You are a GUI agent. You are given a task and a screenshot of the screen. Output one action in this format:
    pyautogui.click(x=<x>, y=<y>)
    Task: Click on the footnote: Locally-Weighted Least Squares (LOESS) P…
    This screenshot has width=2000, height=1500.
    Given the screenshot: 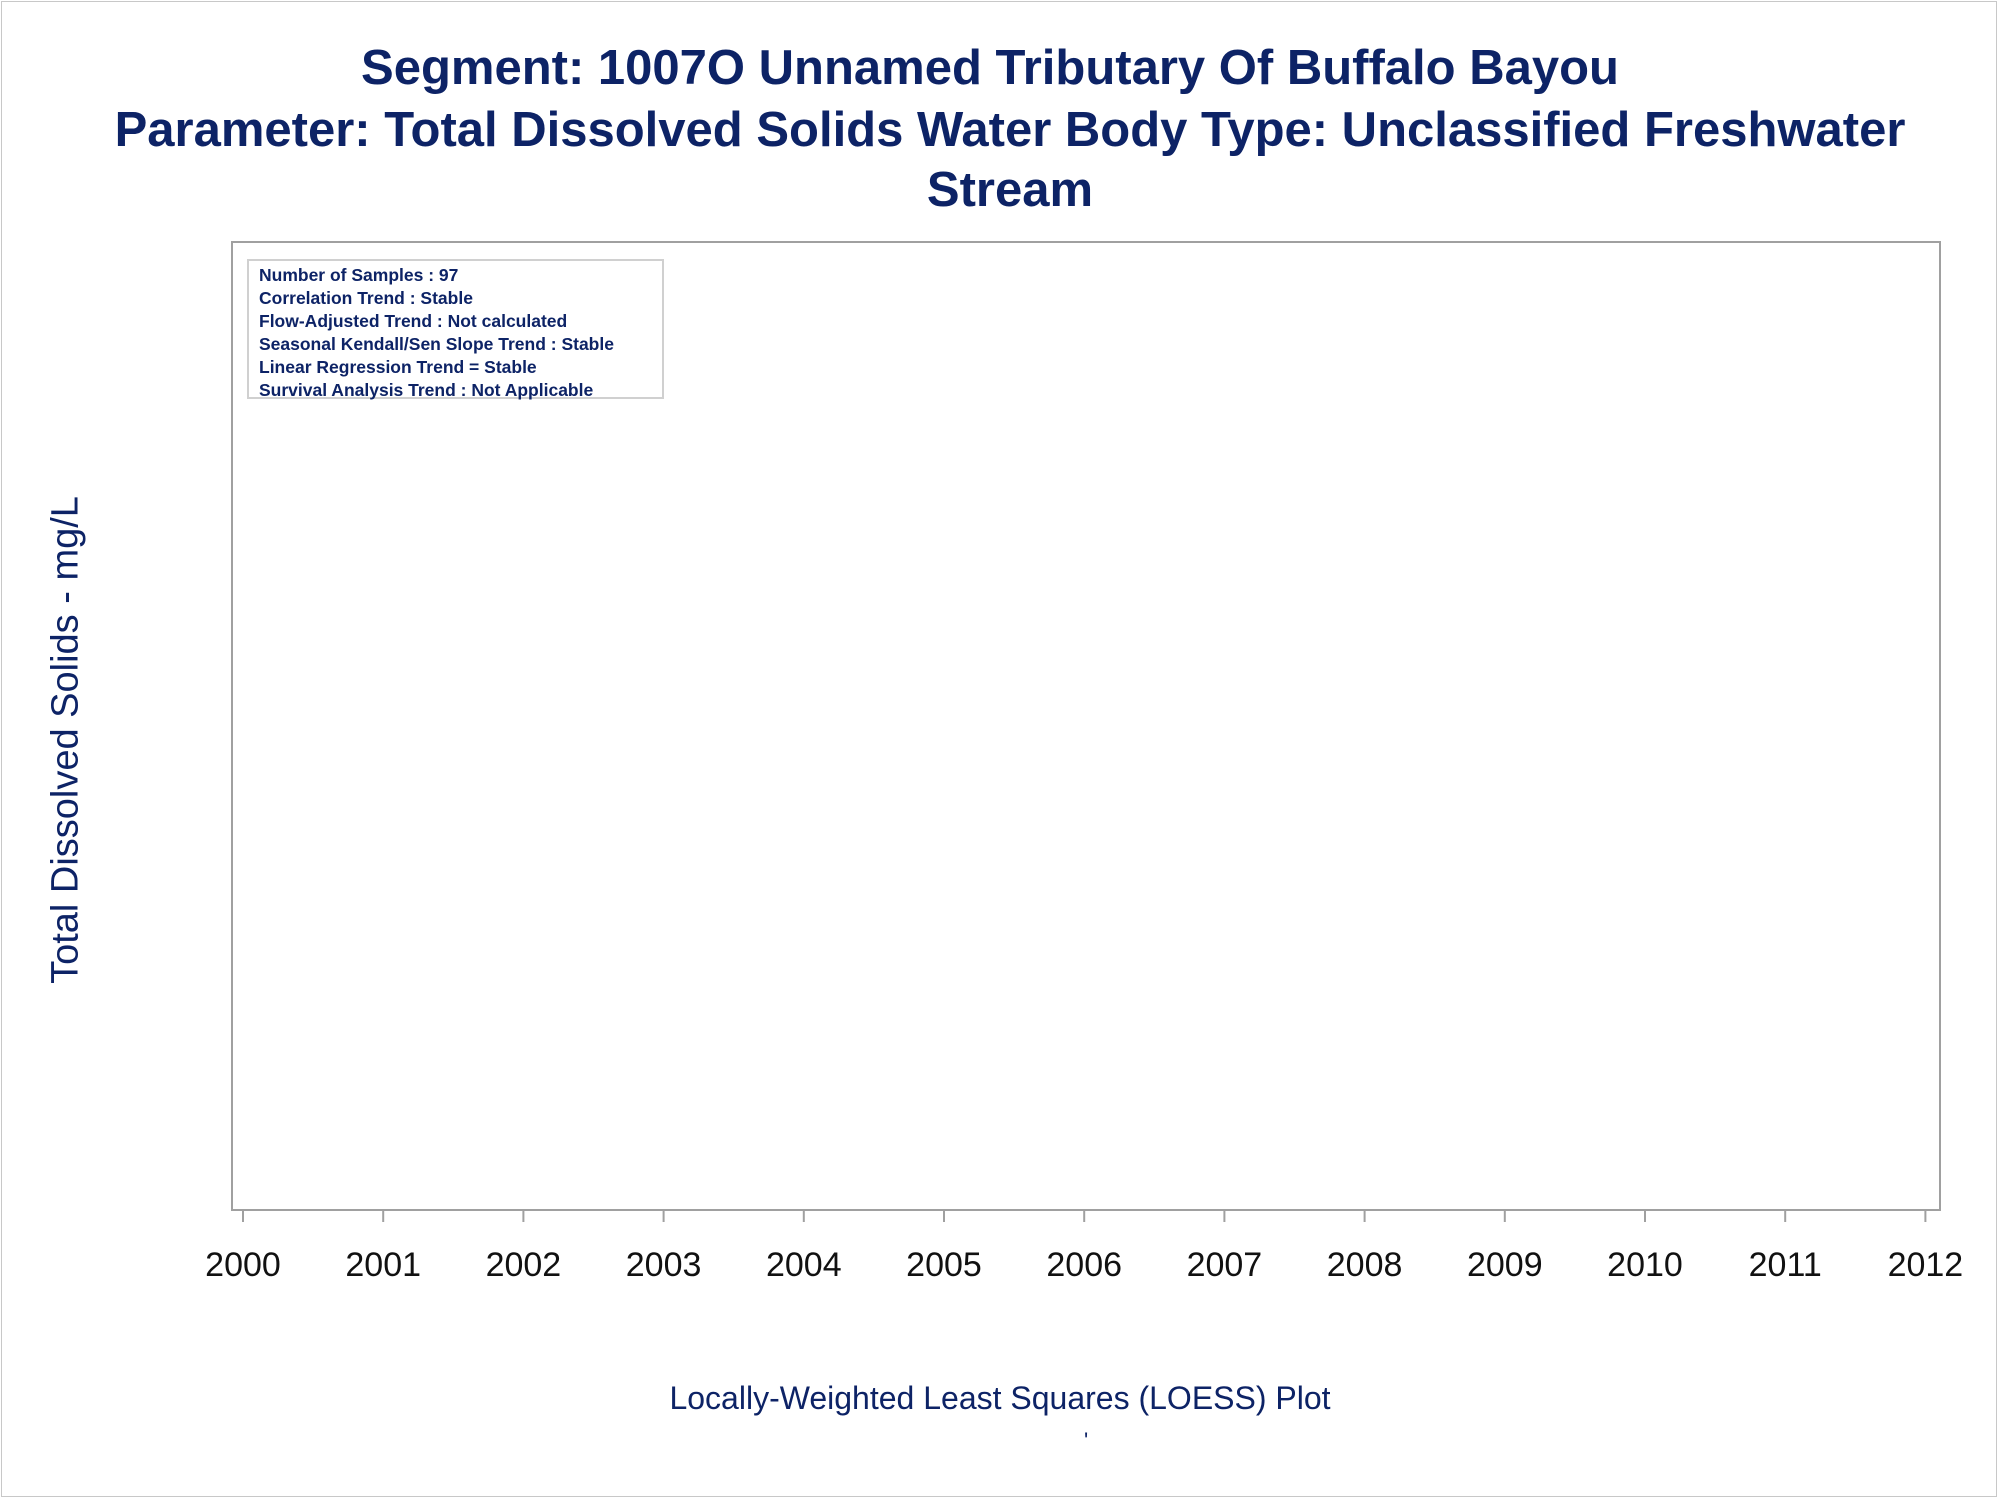 What is the action you would take?
    pyautogui.click(x=1000, y=1398)
    